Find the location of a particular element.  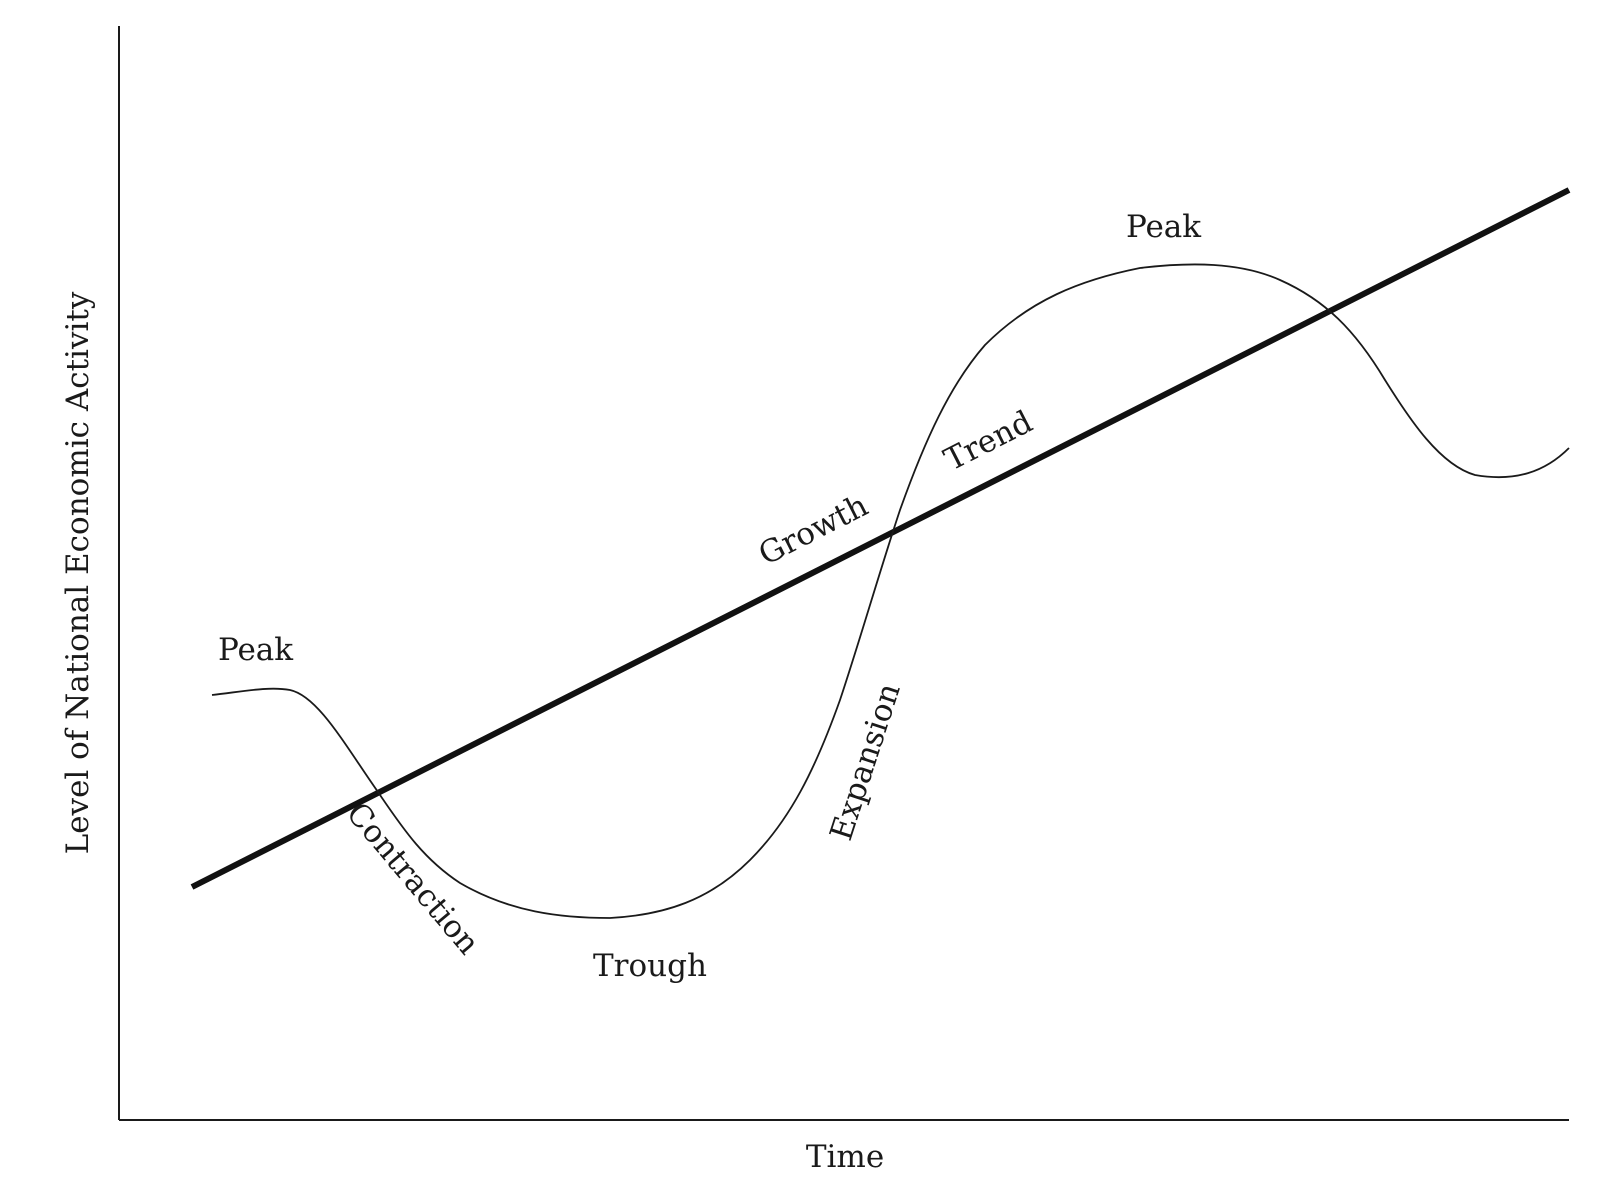

y-axis-label: Level of National Economic Activity is located at coordinates (78, 572).